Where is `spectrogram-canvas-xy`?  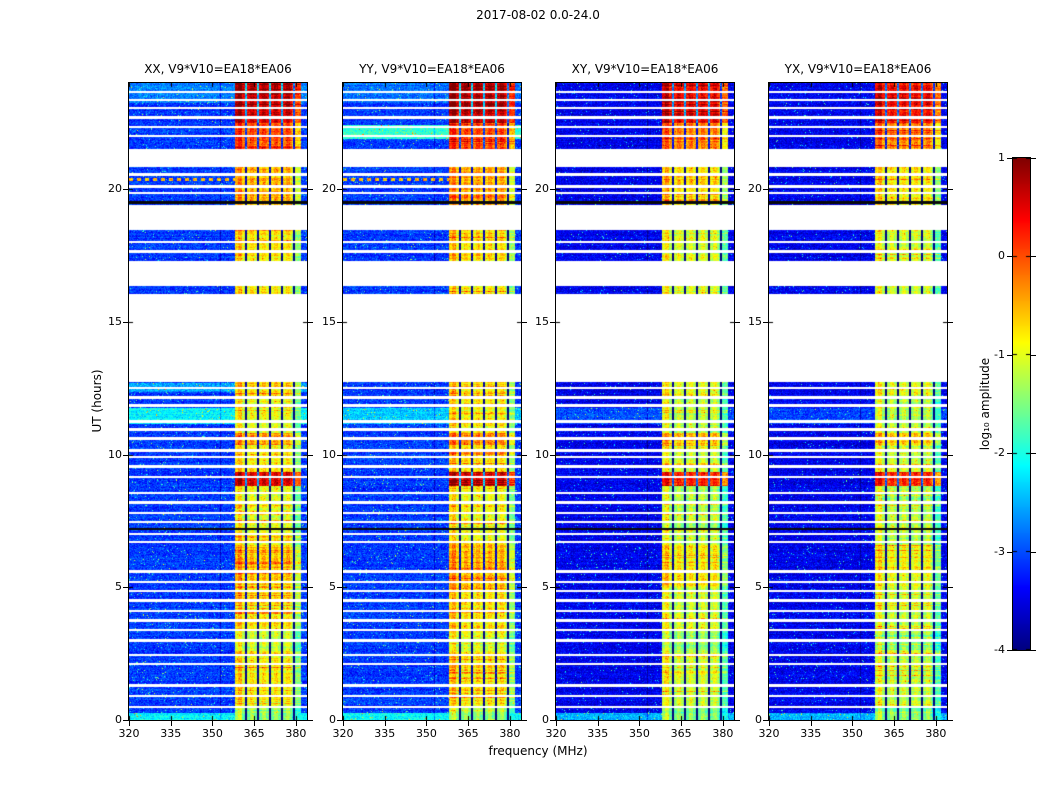
spectrogram-canvas-xy is located at coordinates (645, 401).